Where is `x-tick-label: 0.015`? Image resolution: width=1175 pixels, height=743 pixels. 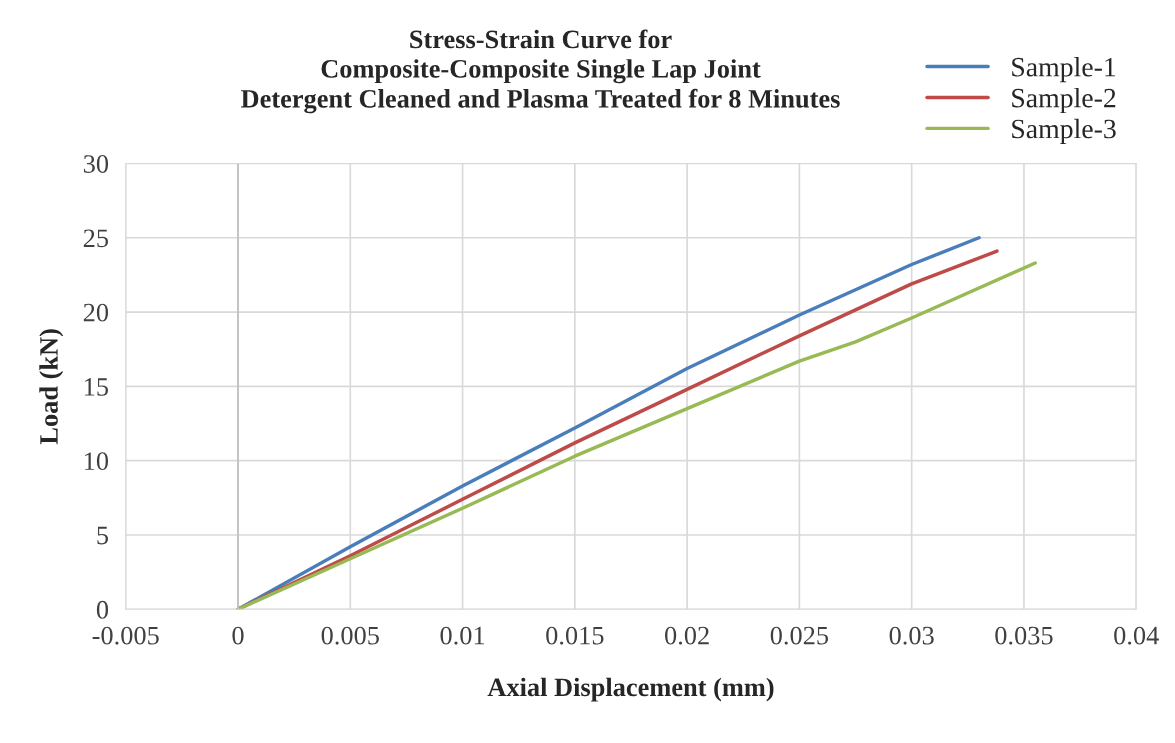 x-tick-label: 0.015 is located at coordinates (575, 635).